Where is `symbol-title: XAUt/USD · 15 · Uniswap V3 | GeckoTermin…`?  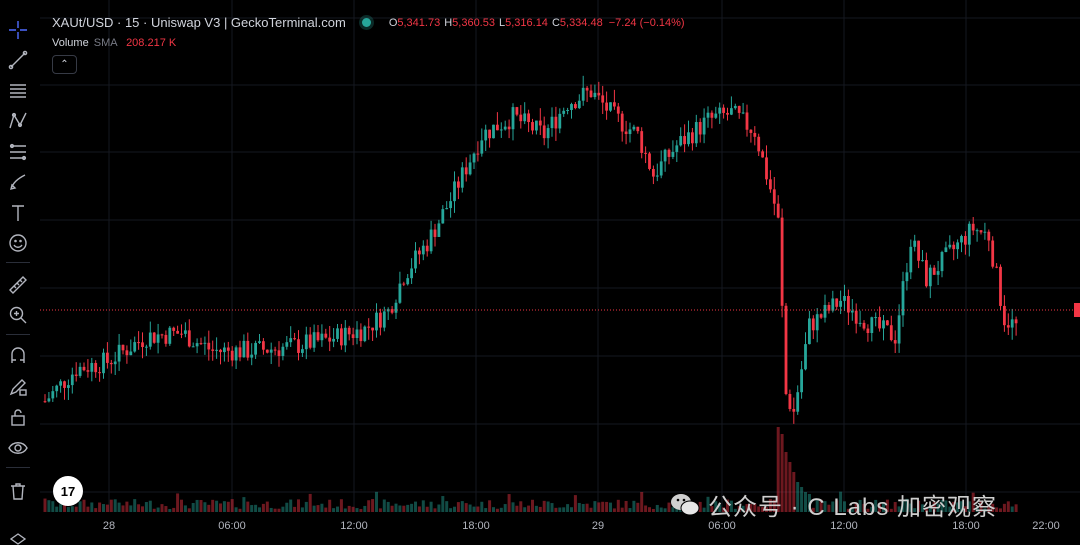 symbol-title: XAUt/USD · 15 · Uniswap V3 | GeckoTermin… is located at coordinates (199, 22).